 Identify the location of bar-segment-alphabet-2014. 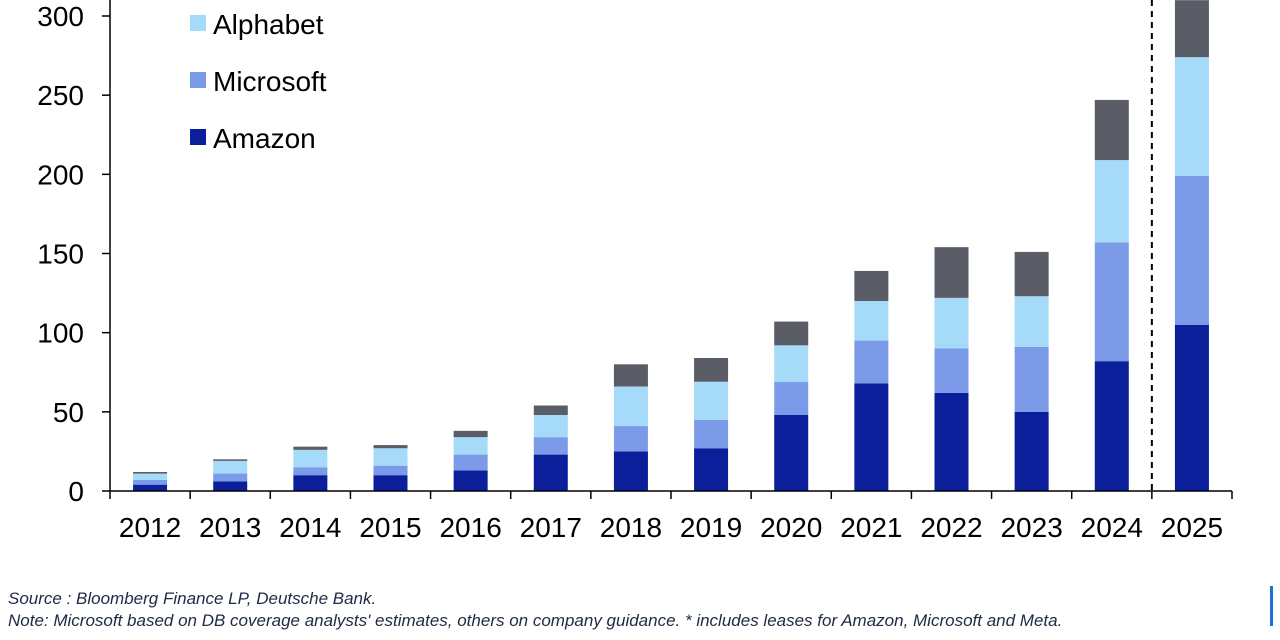
(310, 458).